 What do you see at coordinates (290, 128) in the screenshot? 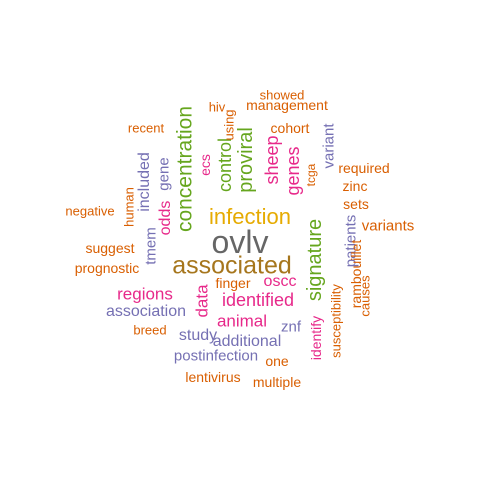
I see `word-cohort: cohort` at bounding box center [290, 128].